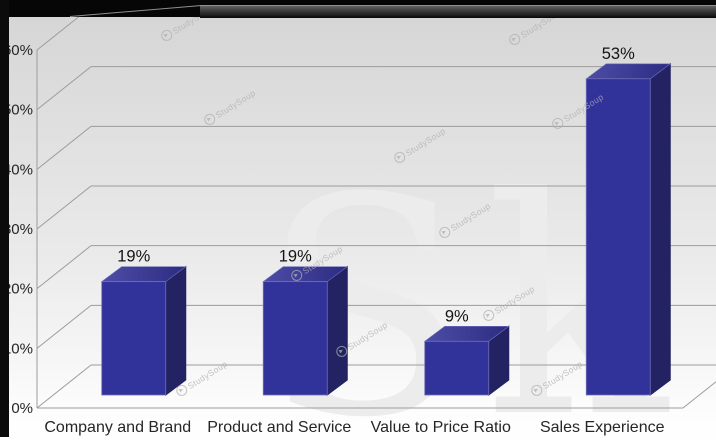 This screenshot has height=445, width=716. I want to click on category-label: Value to Price Ratio, so click(441, 427).